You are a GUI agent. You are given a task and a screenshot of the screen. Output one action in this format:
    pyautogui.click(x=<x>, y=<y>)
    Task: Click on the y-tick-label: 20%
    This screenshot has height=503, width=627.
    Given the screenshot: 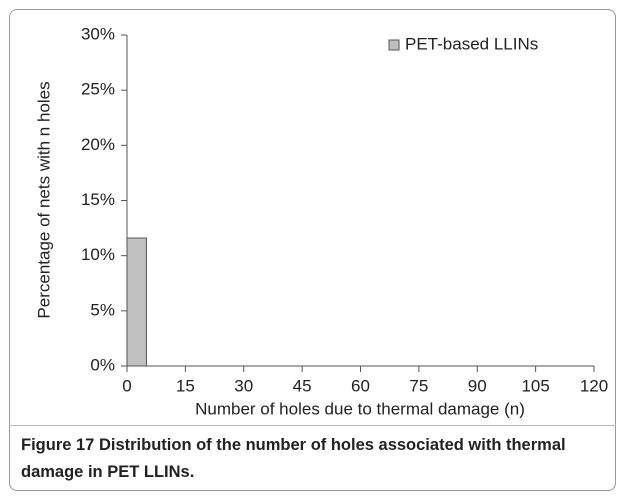 What is the action you would take?
    pyautogui.click(x=98, y=144)
    